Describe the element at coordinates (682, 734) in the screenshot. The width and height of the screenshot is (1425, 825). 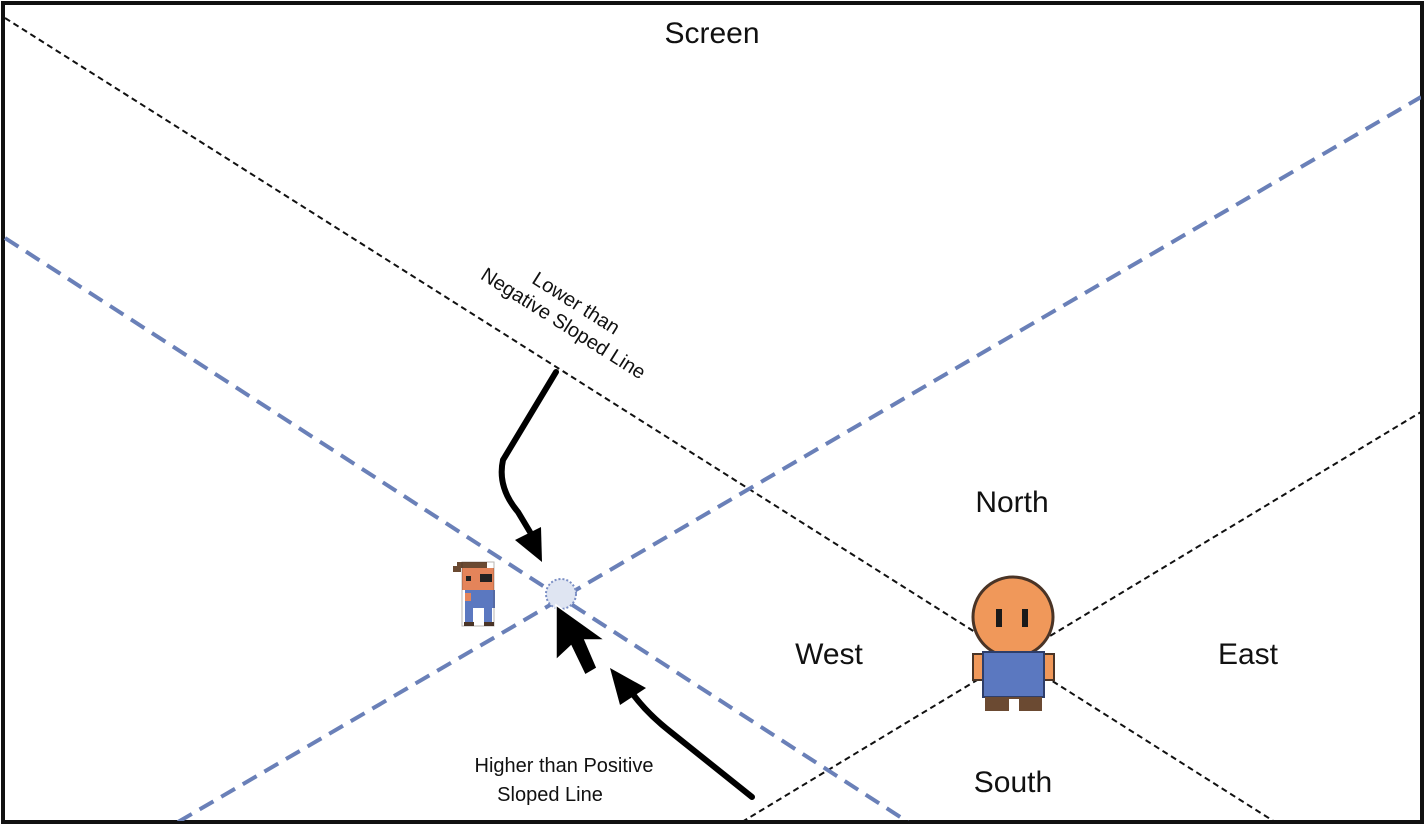
I see `higher-than-arrow` at that location.